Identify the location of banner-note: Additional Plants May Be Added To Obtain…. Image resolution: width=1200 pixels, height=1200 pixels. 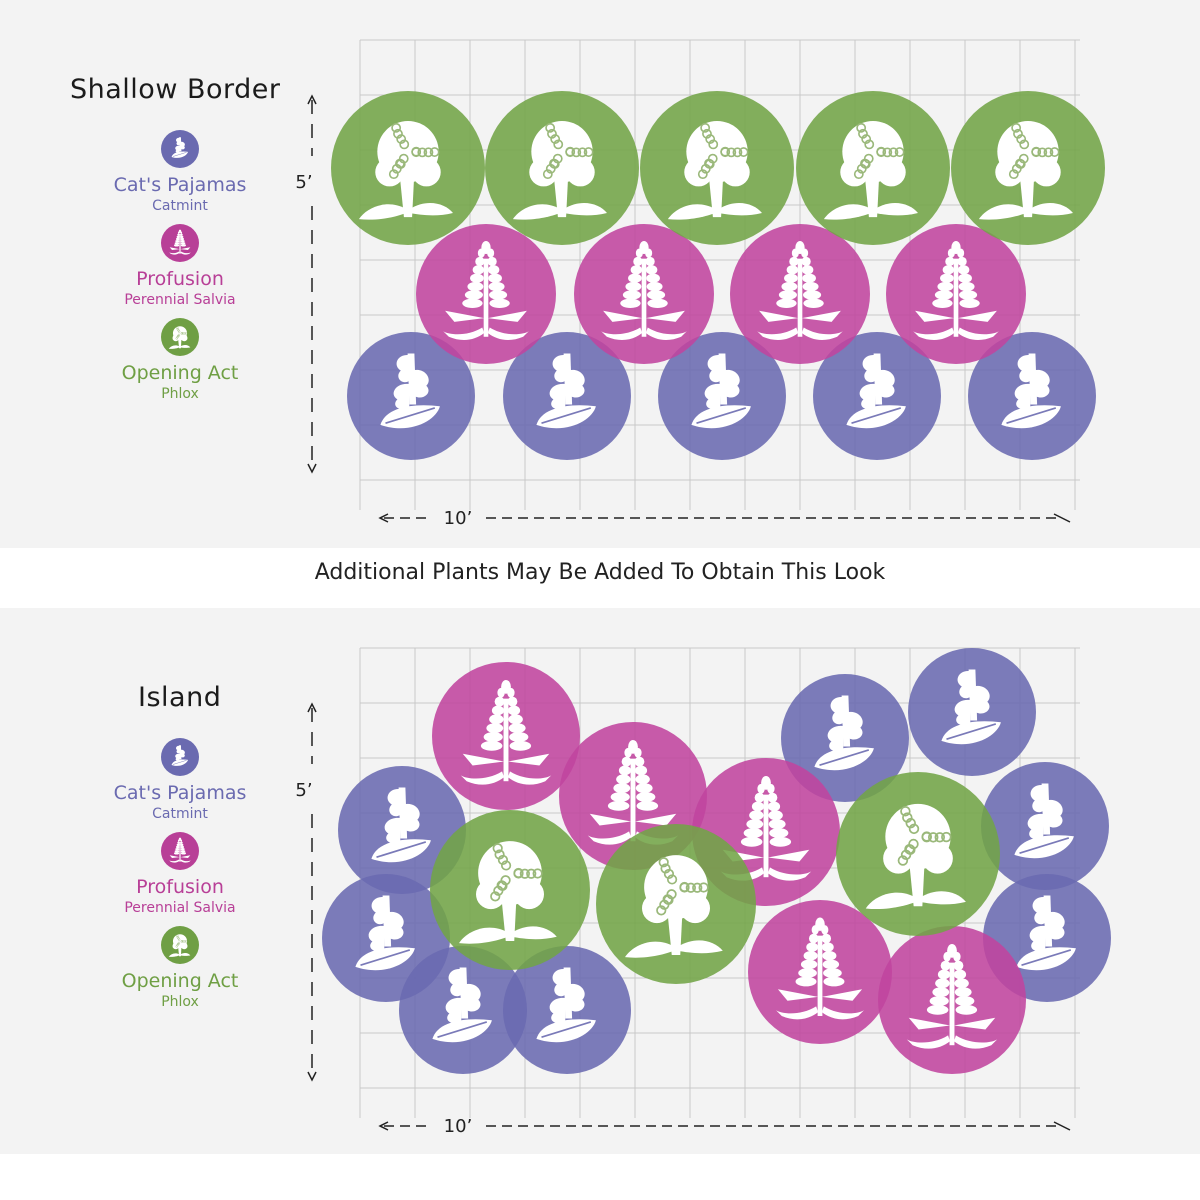
(600, 572).